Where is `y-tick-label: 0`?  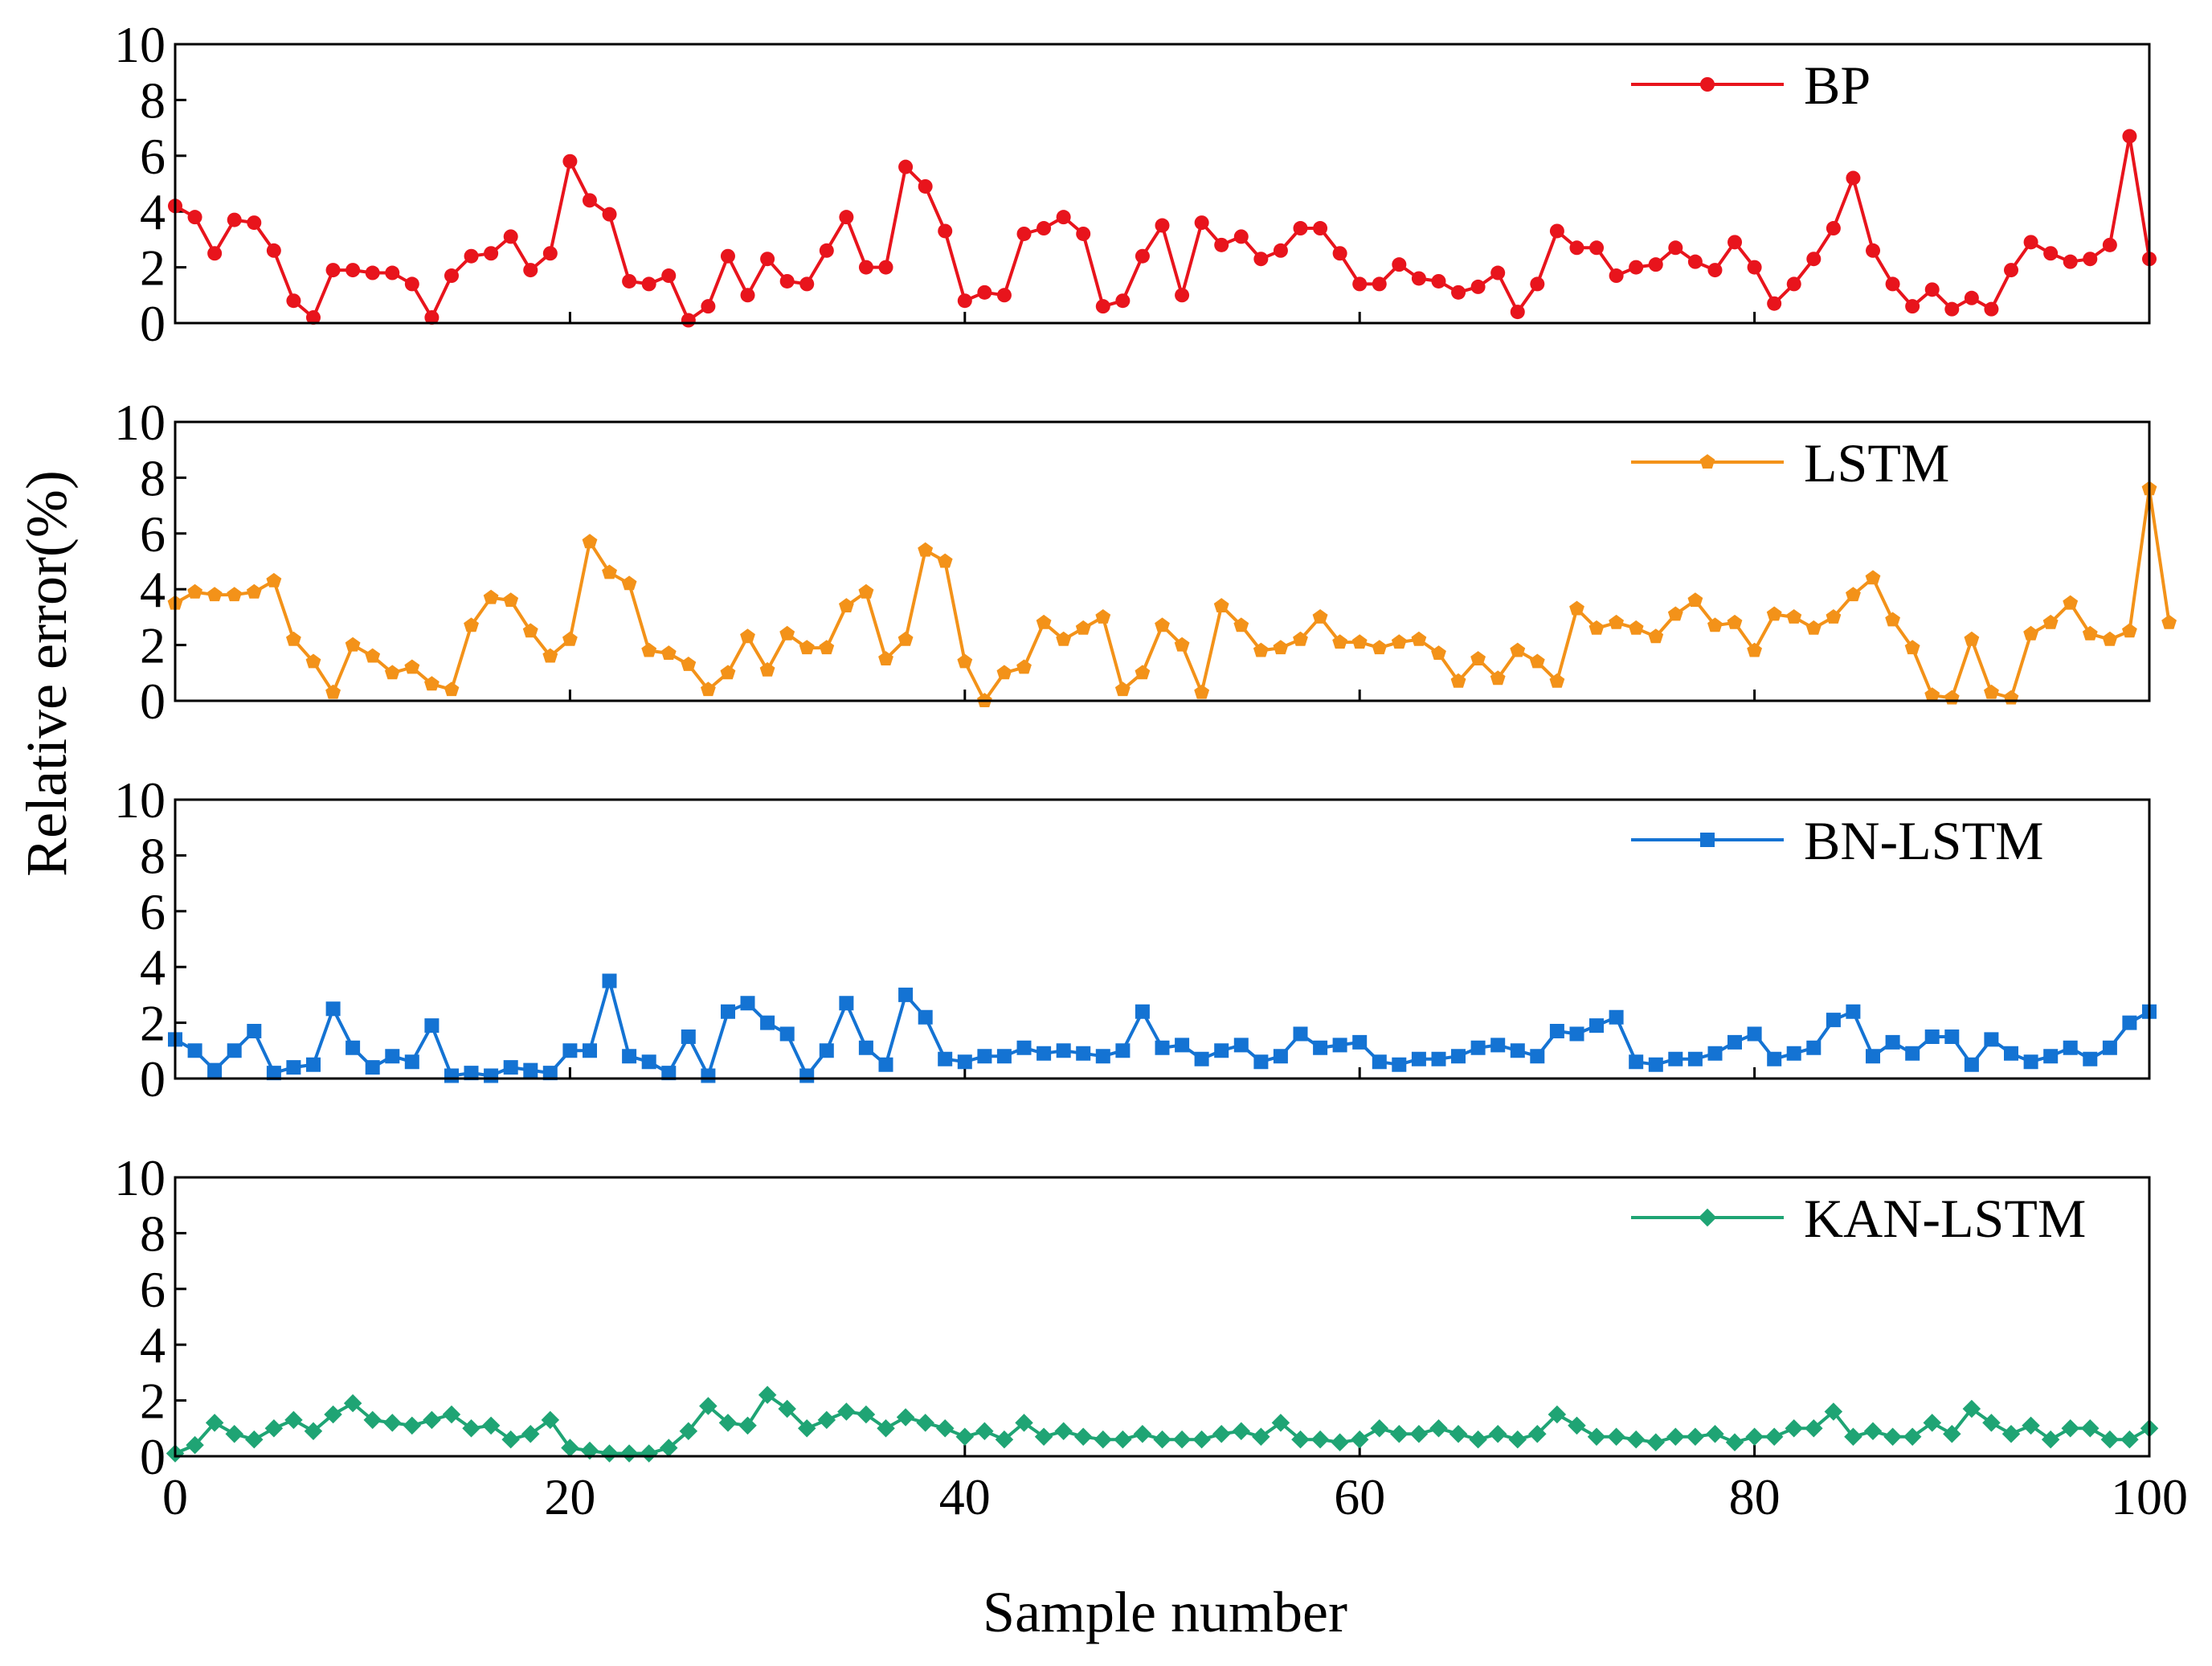
y-tick-label: 0 is located at coordinates (153, 1078).